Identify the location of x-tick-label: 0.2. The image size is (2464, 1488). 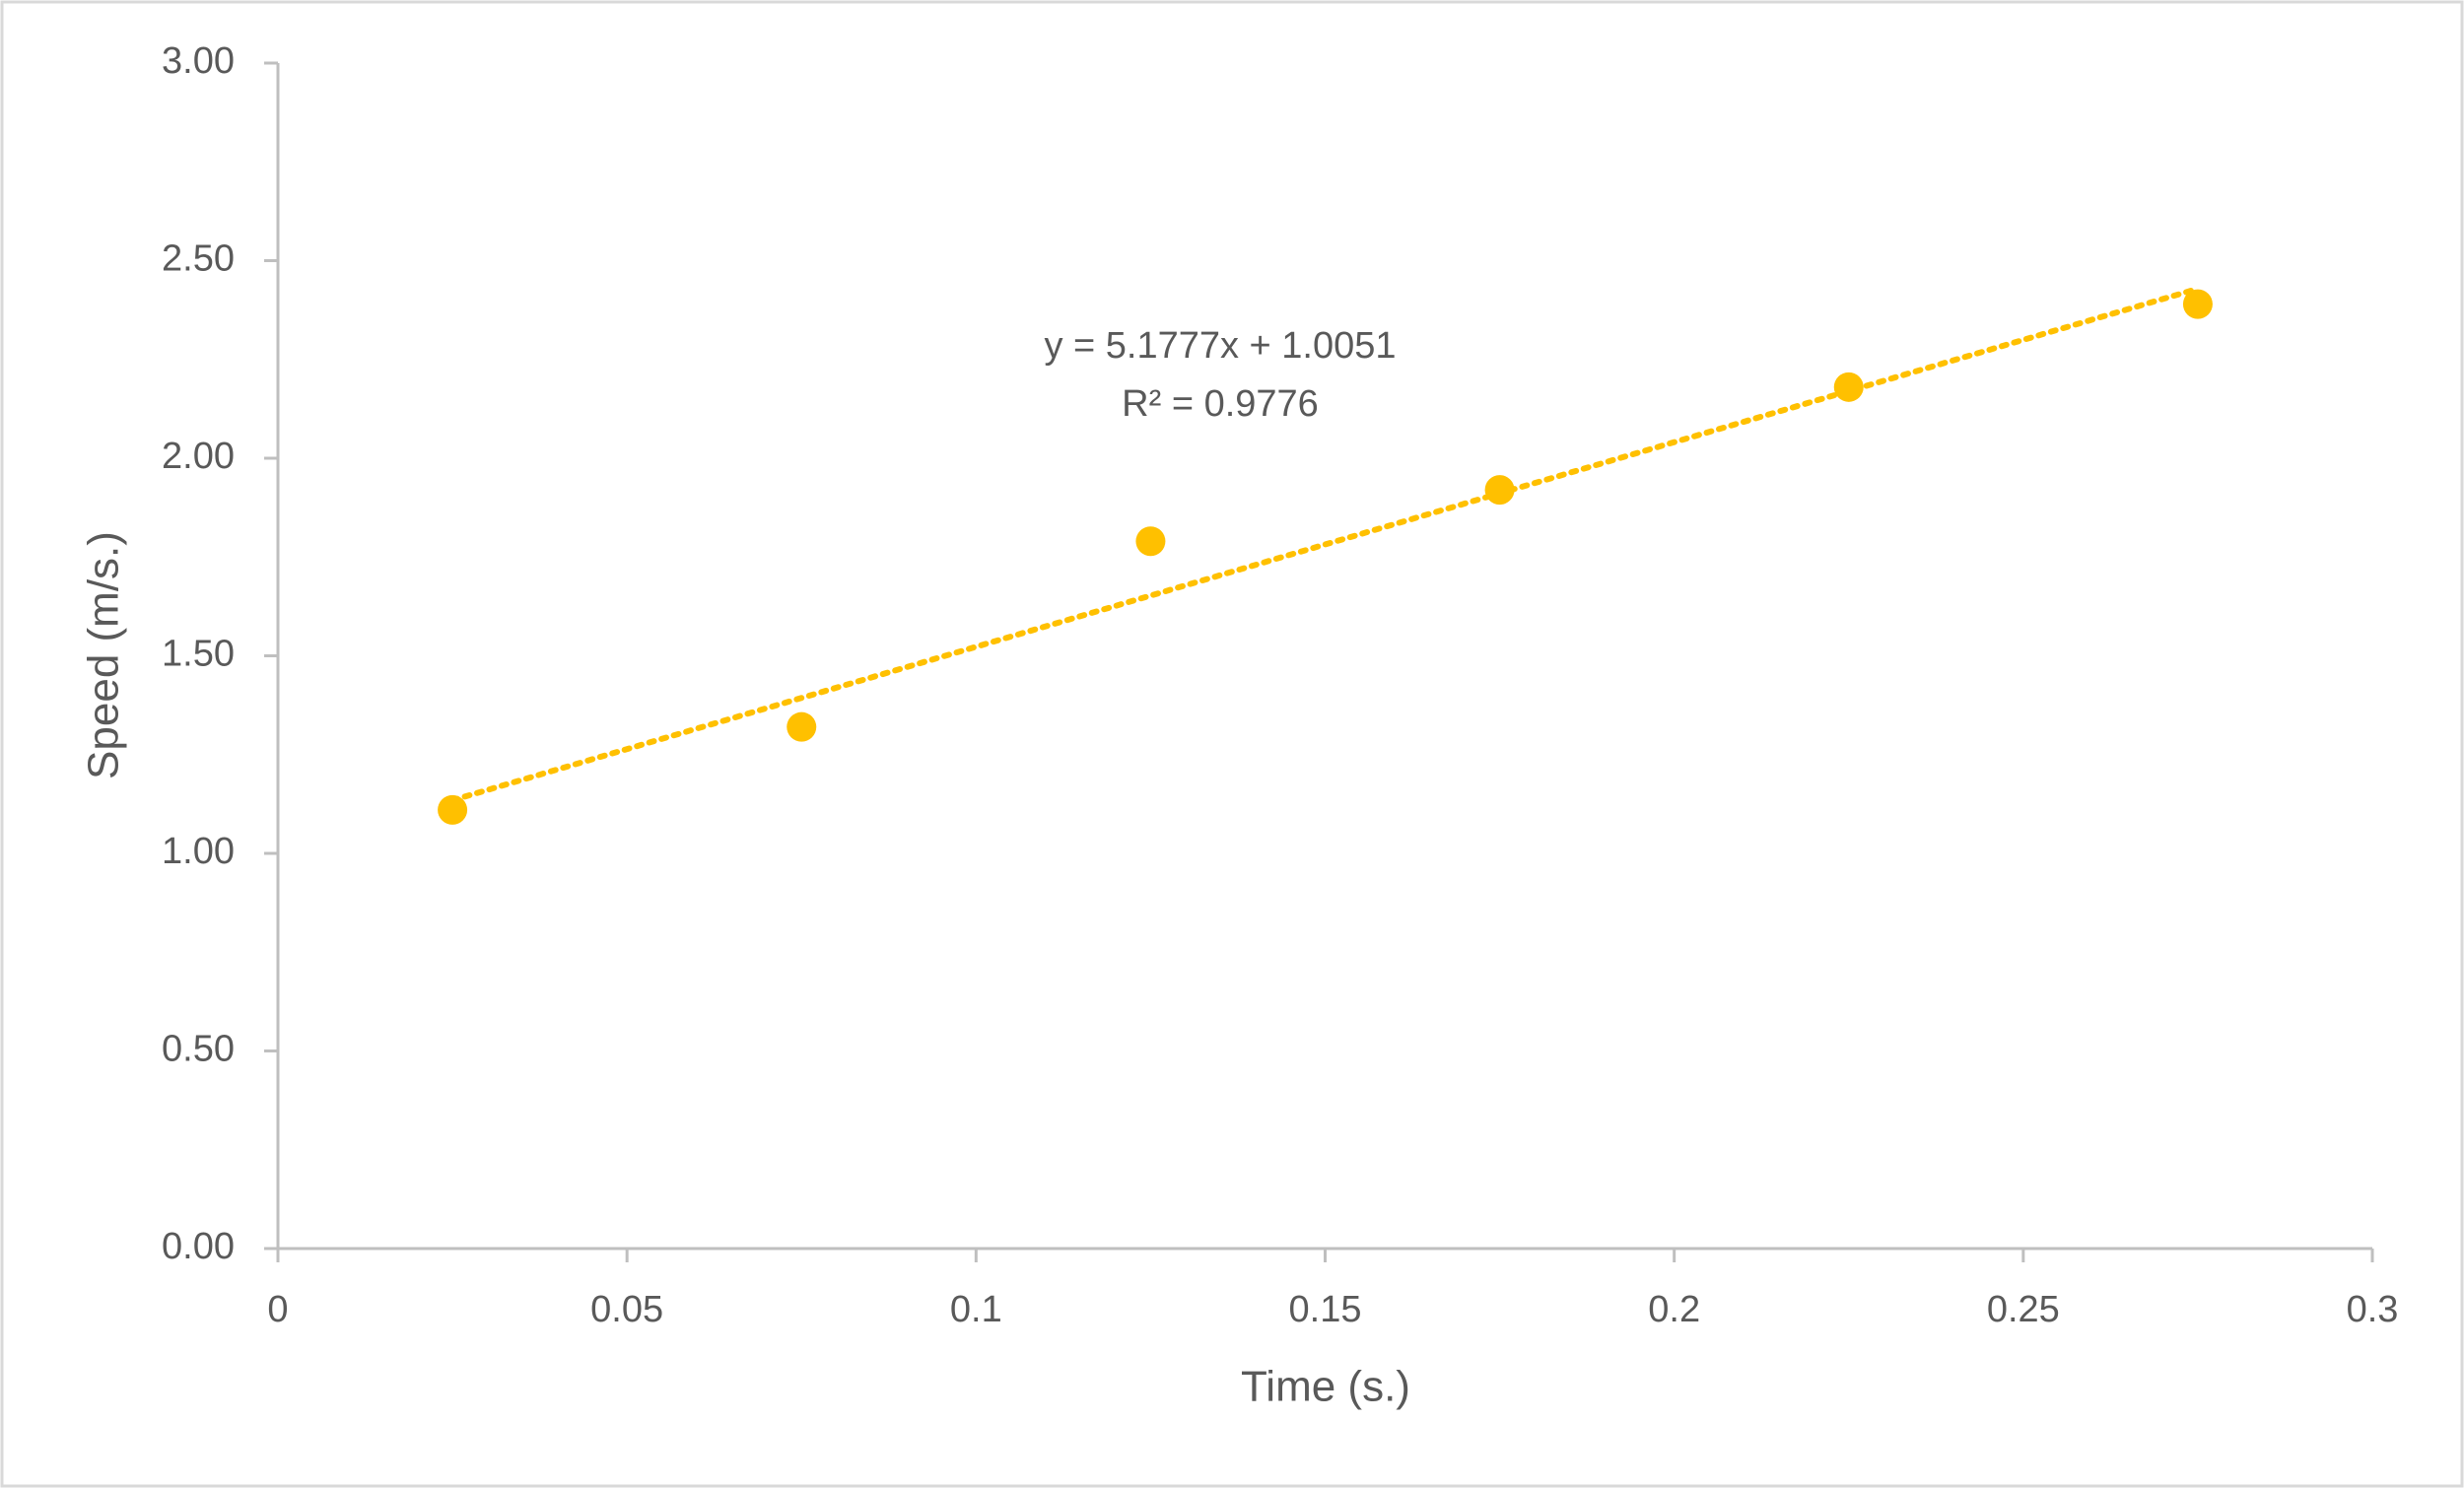
(1674, 1310).